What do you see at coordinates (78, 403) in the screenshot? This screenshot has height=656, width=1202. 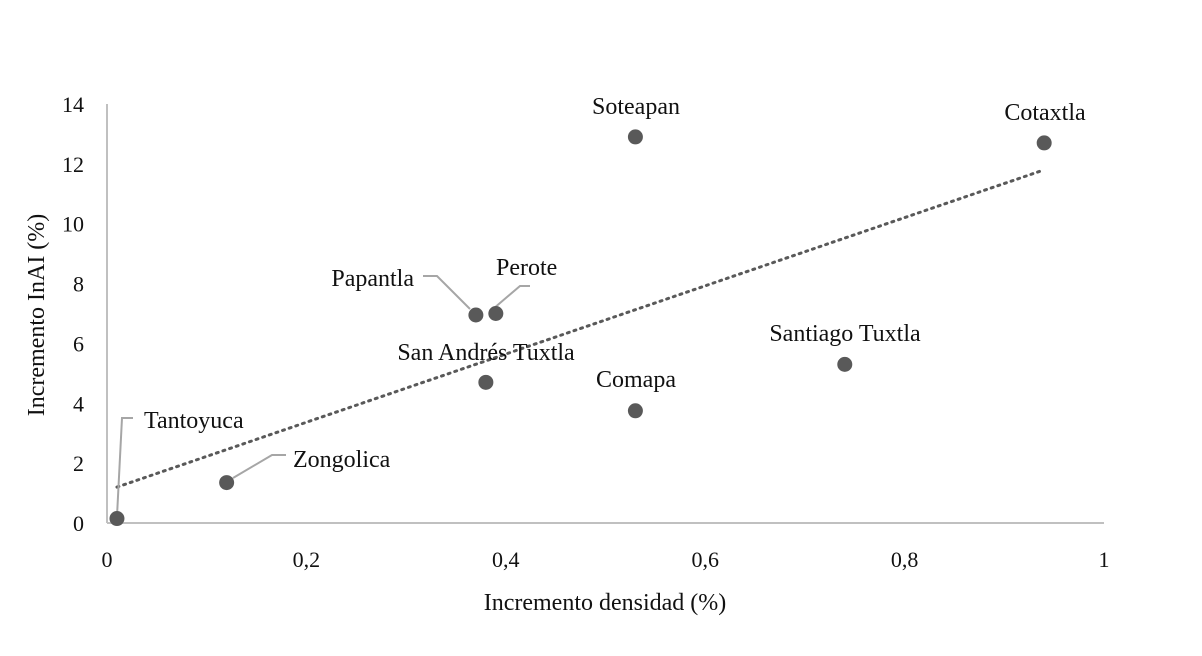 I see `y-tick-label: 4` at bounding box center [78, 403].